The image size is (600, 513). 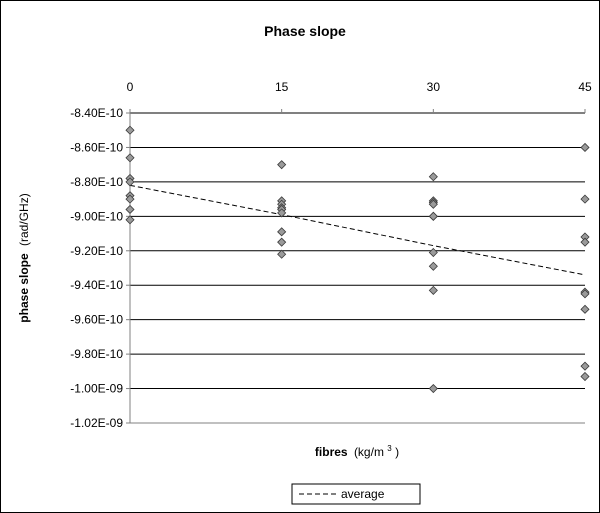 What do you see at coordinates (96, 423) in the screenshot?
I see `y-tick-label: -1.02E-09` at bounding box center [96, 423].